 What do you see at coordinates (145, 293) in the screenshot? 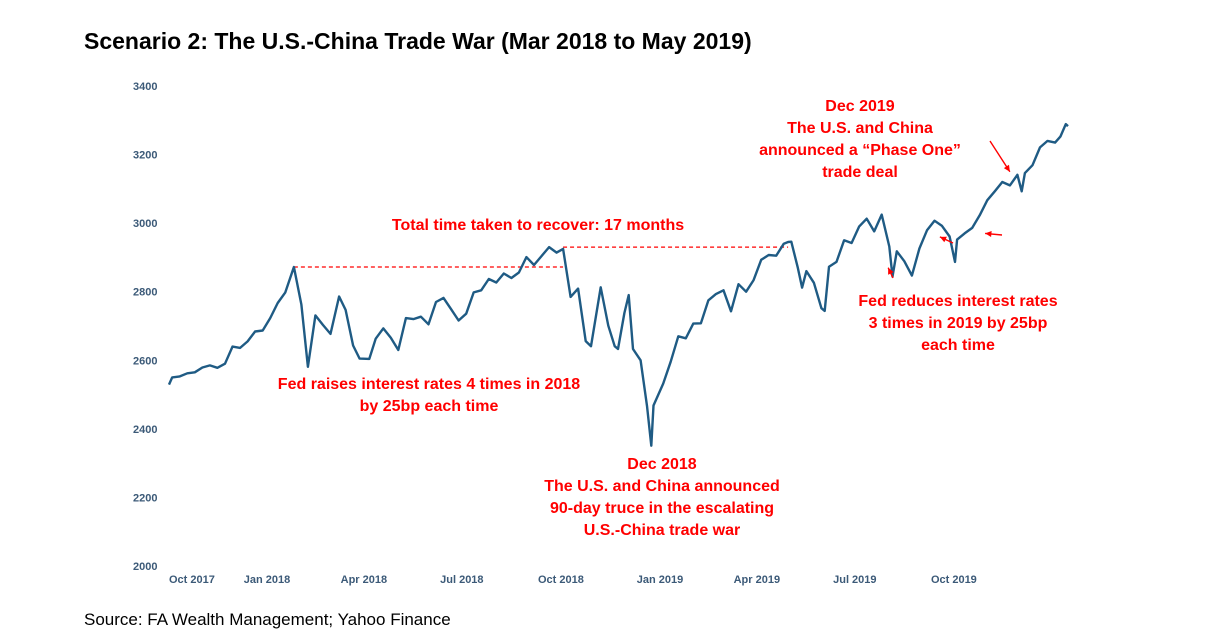
I see `y-tick-label: 2800` at bounding box center [145, 293].